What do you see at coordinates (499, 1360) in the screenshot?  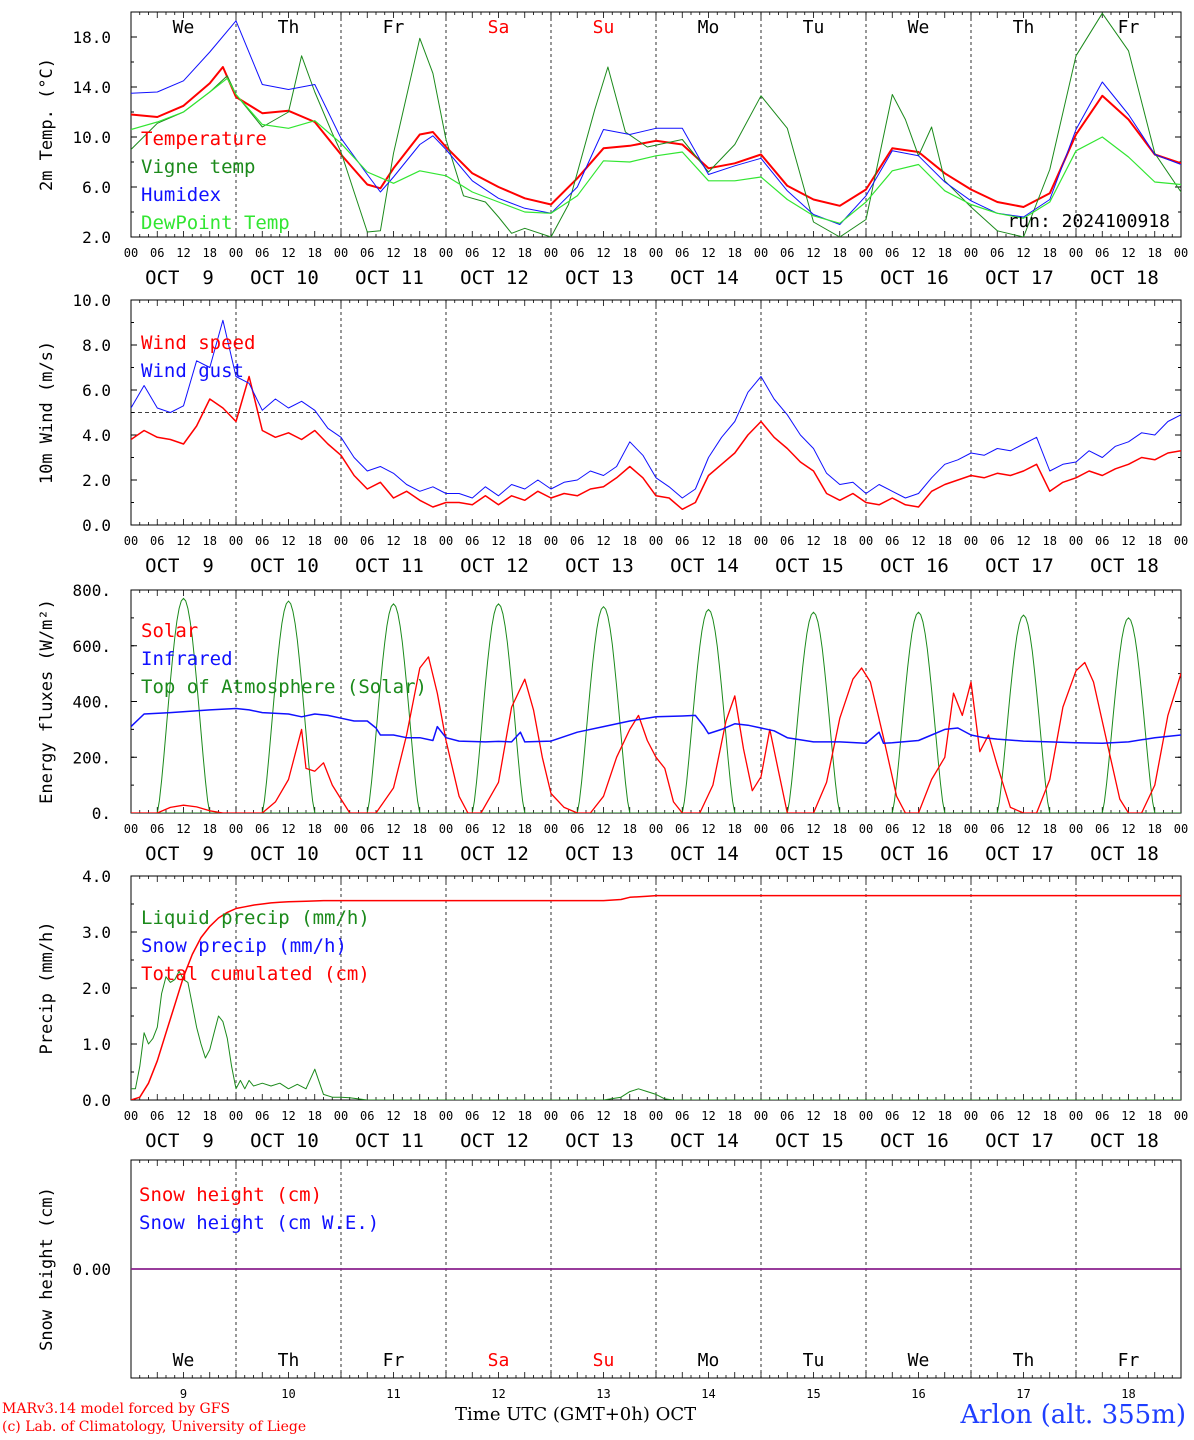 I see `weekday-label: Sa` at bounding box center [499, 1360].